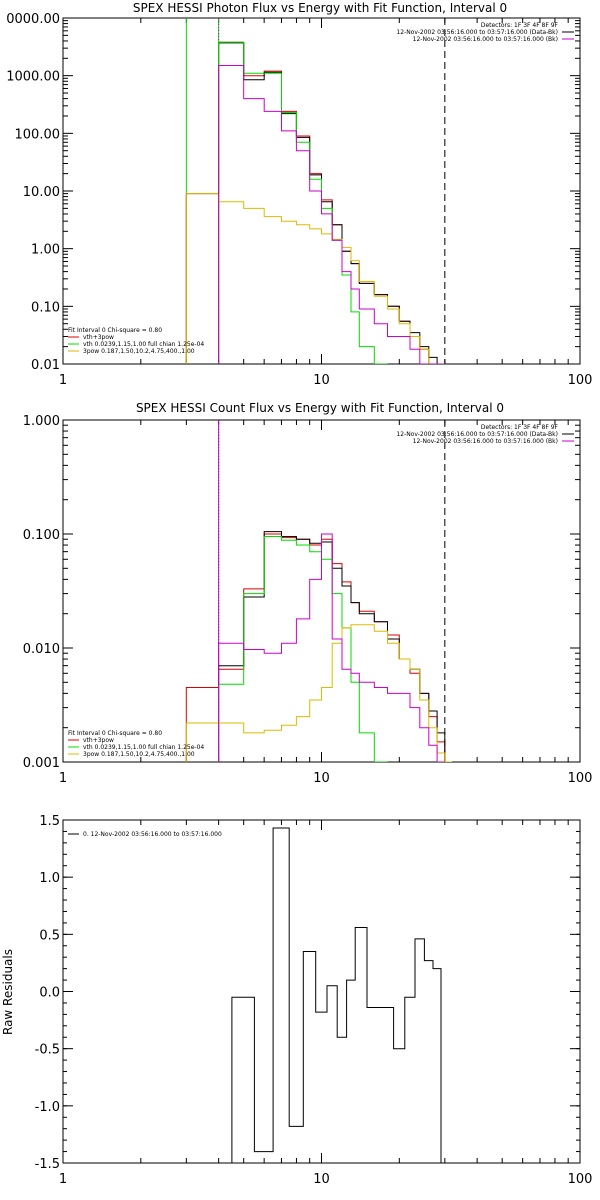  Describe the element at coordinates (33, 77) in the screenshot. I see `photon-y-tick-label: 1000.00` at that location.